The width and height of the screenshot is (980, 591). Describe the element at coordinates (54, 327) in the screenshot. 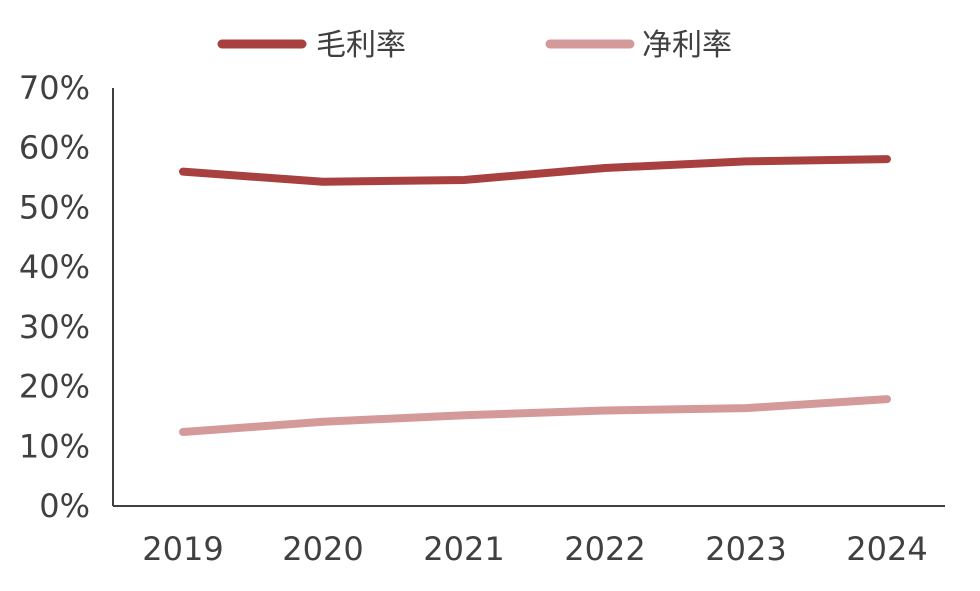

I see `y-tick-label: 30%` at that location.